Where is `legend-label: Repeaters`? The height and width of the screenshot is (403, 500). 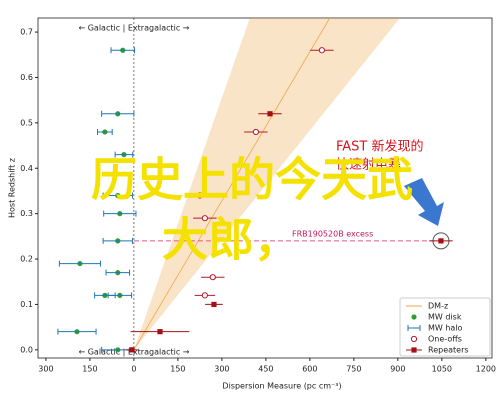 legend-label: Repeaters is located at coordinates (448, 350).